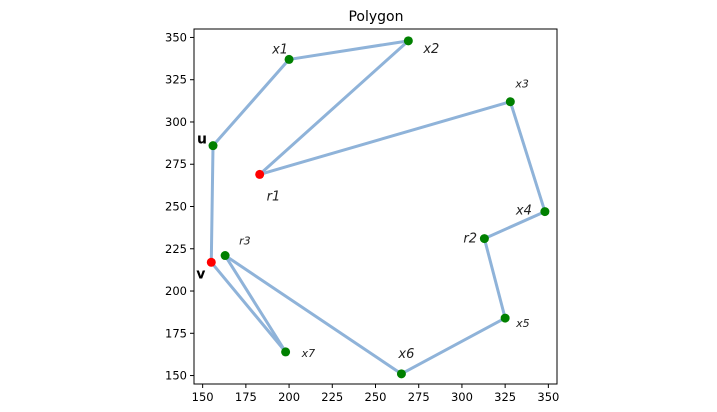  I want to click on x-tick-label: 250, so click(376, 397).